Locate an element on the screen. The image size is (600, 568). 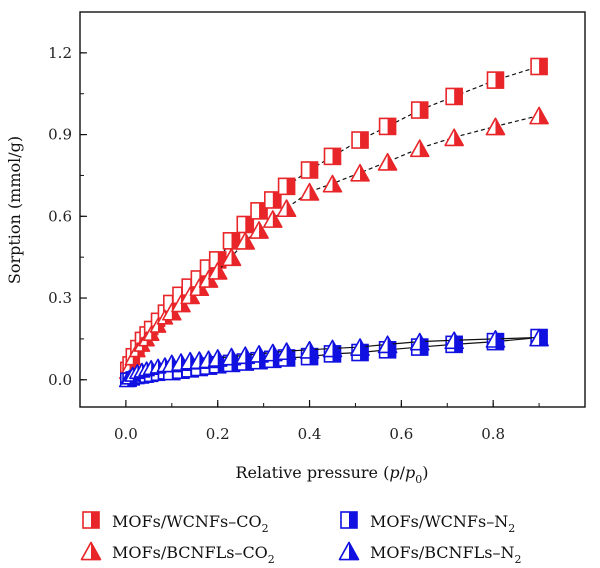
legend-marker-bcnfls-n2 is located at coordinates (349, 551).